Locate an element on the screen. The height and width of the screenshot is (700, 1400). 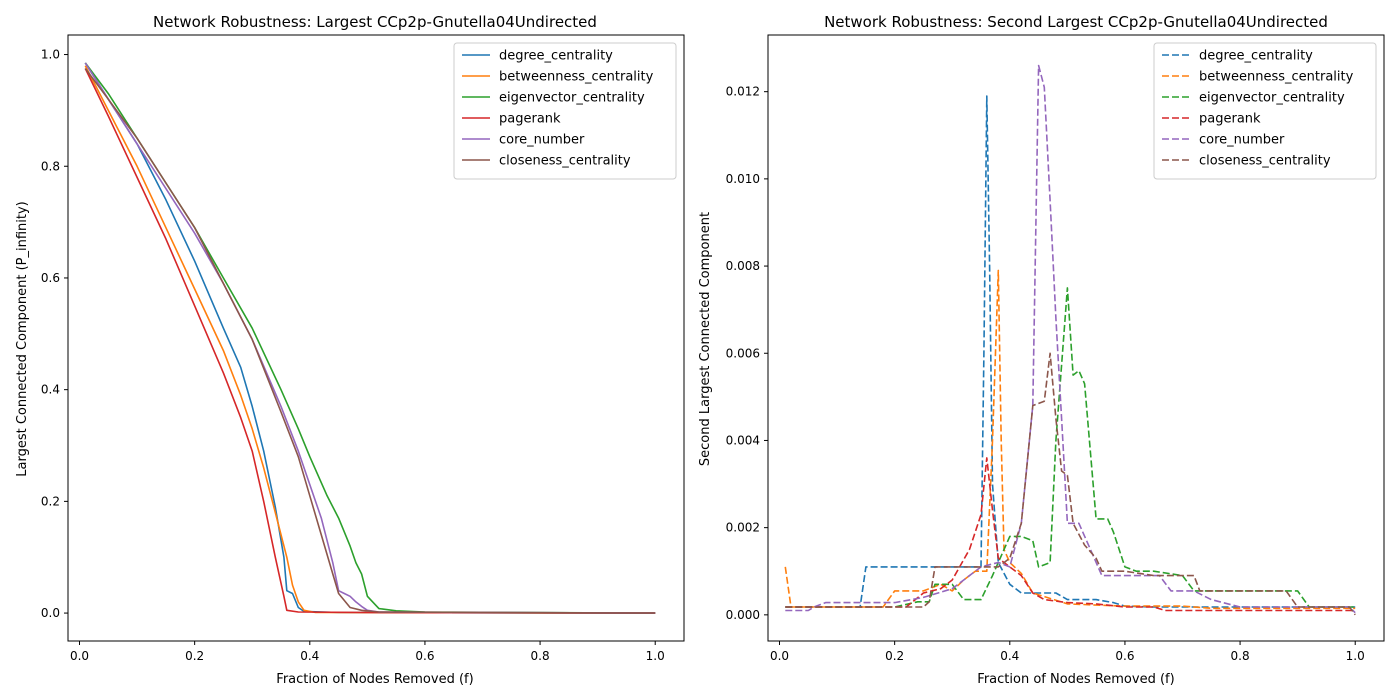
left-y-tick-label: 0.6 is located at coordinates (50, 278).